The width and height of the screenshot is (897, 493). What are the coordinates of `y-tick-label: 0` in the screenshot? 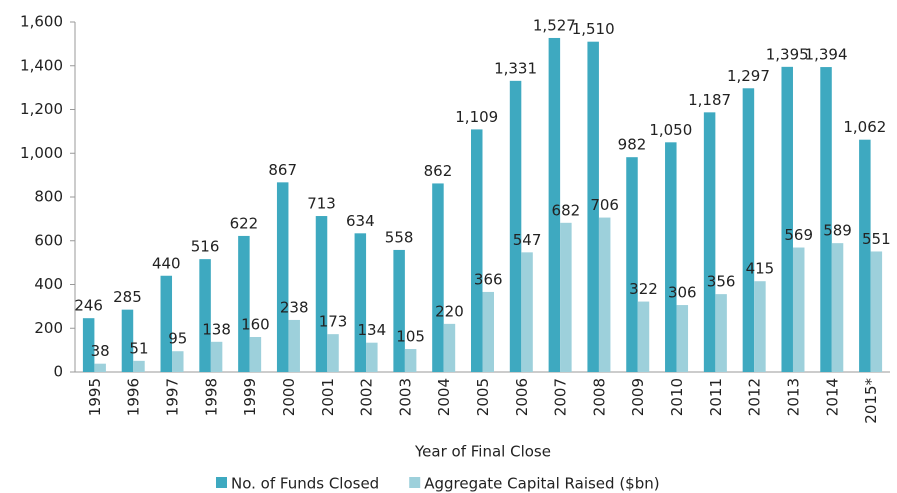 It's located at (58, 372).